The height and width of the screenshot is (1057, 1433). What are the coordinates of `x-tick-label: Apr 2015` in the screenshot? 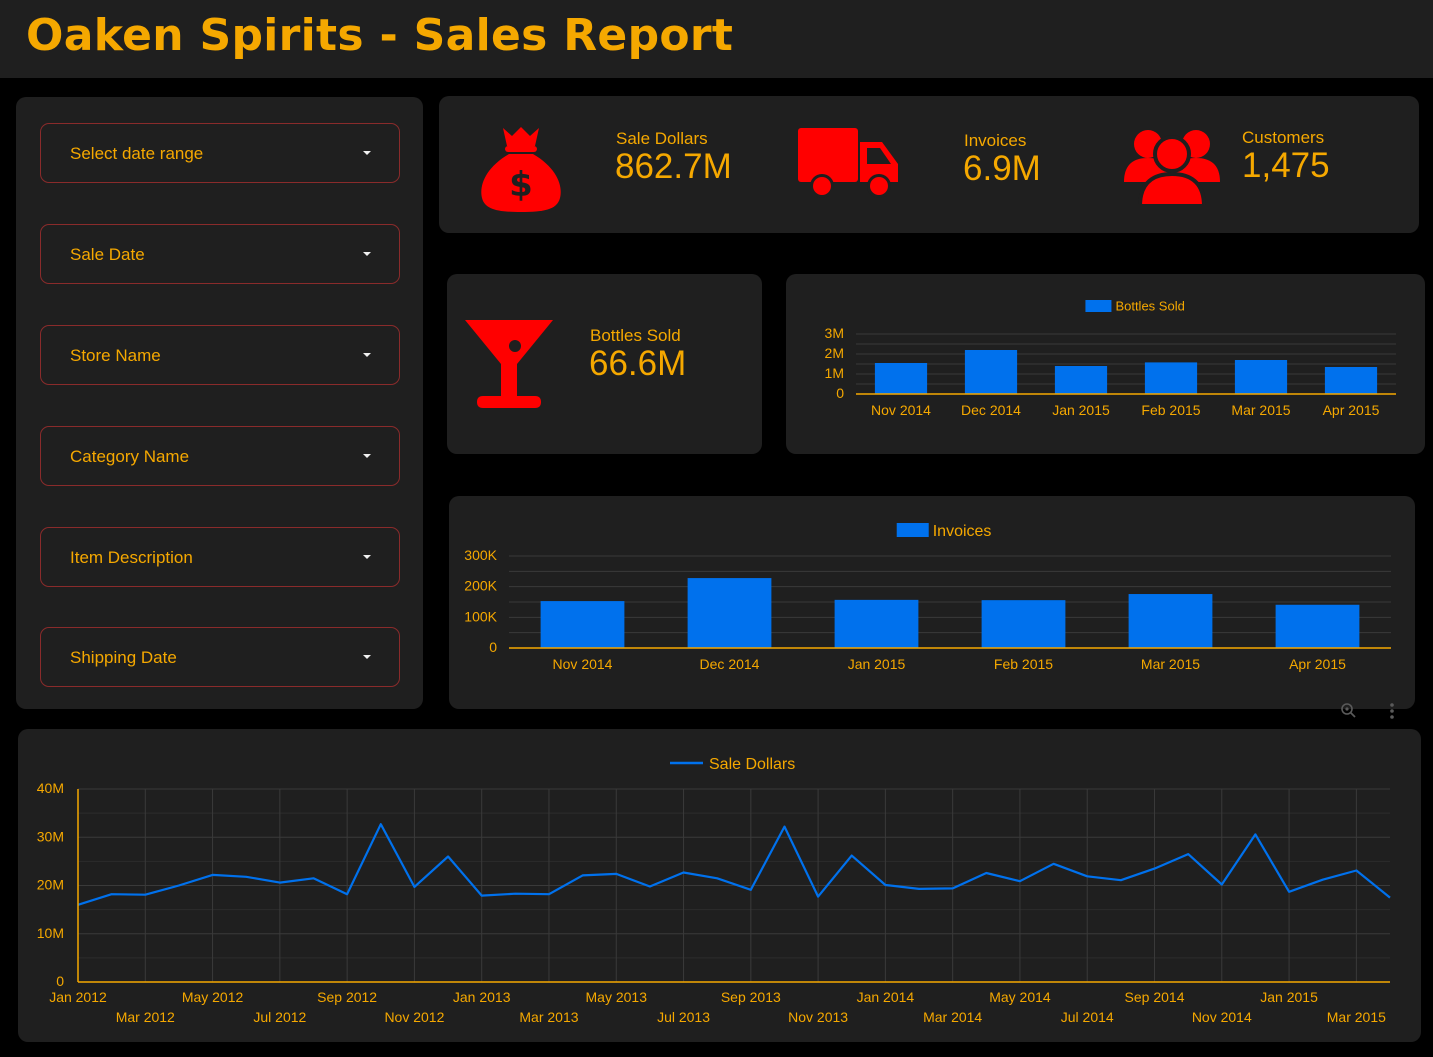 It's located at (1317, 664).